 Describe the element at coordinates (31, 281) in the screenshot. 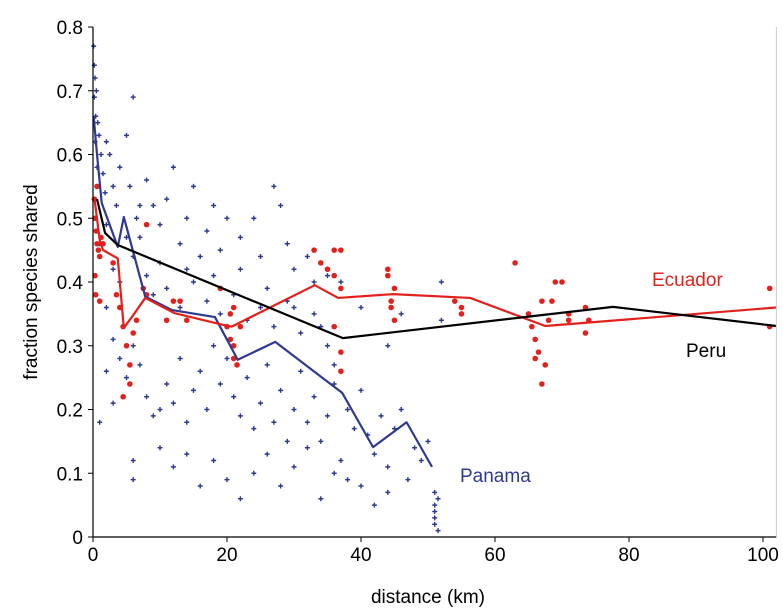

I see `y-axis-label: fraction species shared` at that location.